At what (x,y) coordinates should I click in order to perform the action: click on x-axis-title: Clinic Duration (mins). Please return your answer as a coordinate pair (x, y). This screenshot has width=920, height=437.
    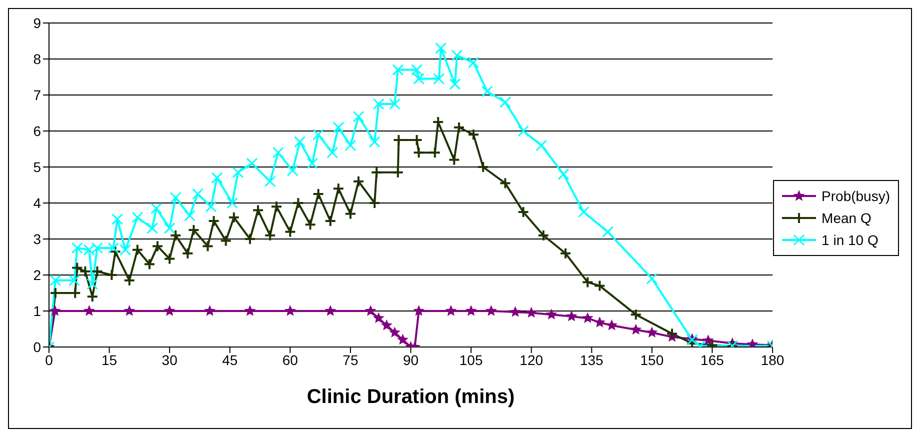
    Looking at the image, I should click on (410, 397).